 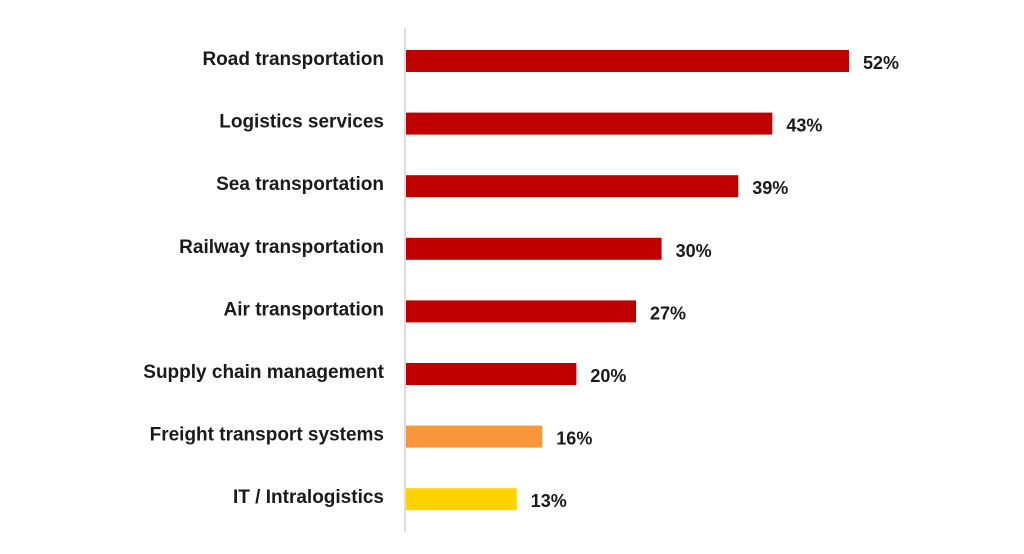 I want to click on value-label: 43%, so click(x=804, y=126).